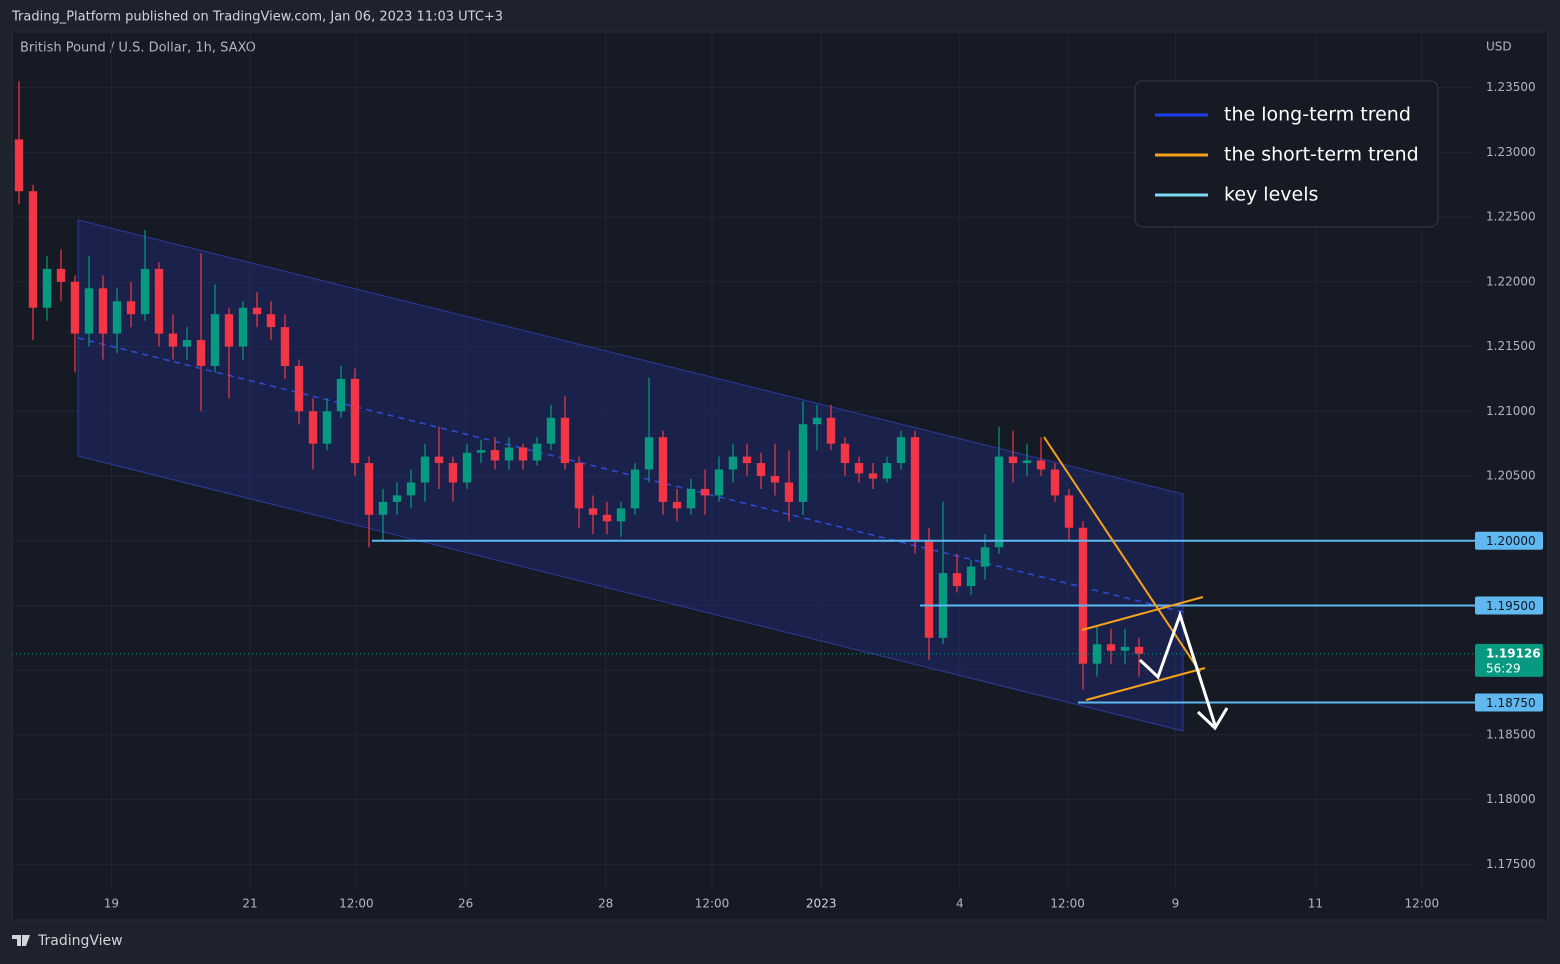 The image size is (1560, 964). Describe the element at coordinates (1511, 799) in the screenshot. I see `y-tick-label: 1.18000` at that location.